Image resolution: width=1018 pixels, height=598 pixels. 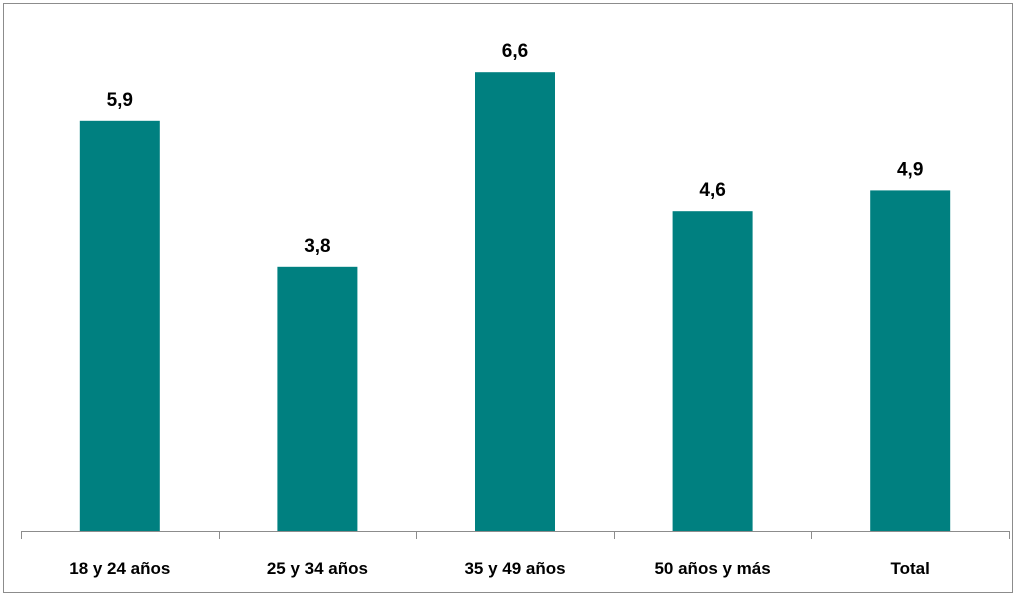 I want to click on x-tick-label: 50 años y más, so click(x=712, y=568).